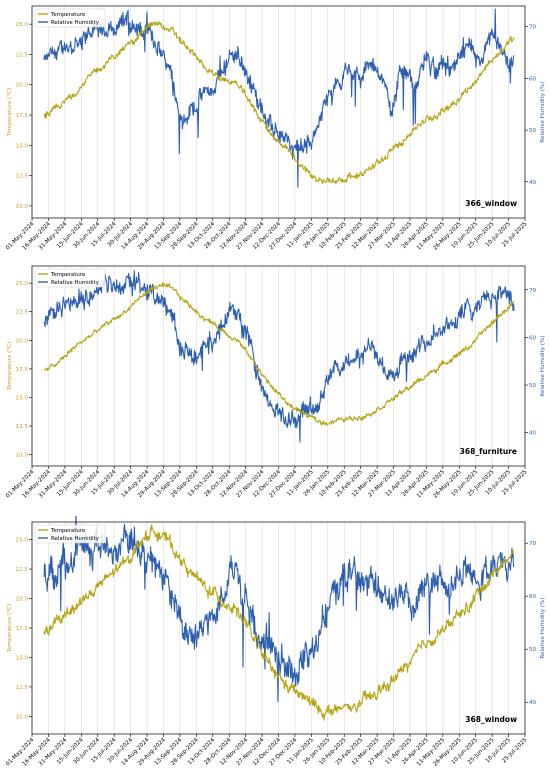 Image resolution: width=550 pixels, height=773 pixels. What do you see at coordinates (491, 203) in the screenshot?
I see `panel-label: 366_window` at bounding box center [491, 203].